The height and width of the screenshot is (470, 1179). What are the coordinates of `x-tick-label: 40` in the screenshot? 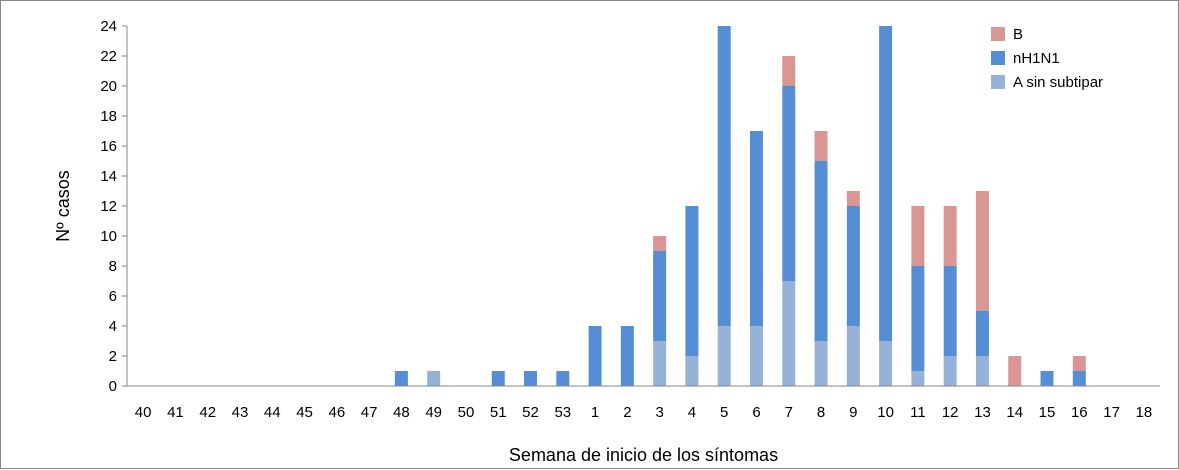 It's located at (143, 412).